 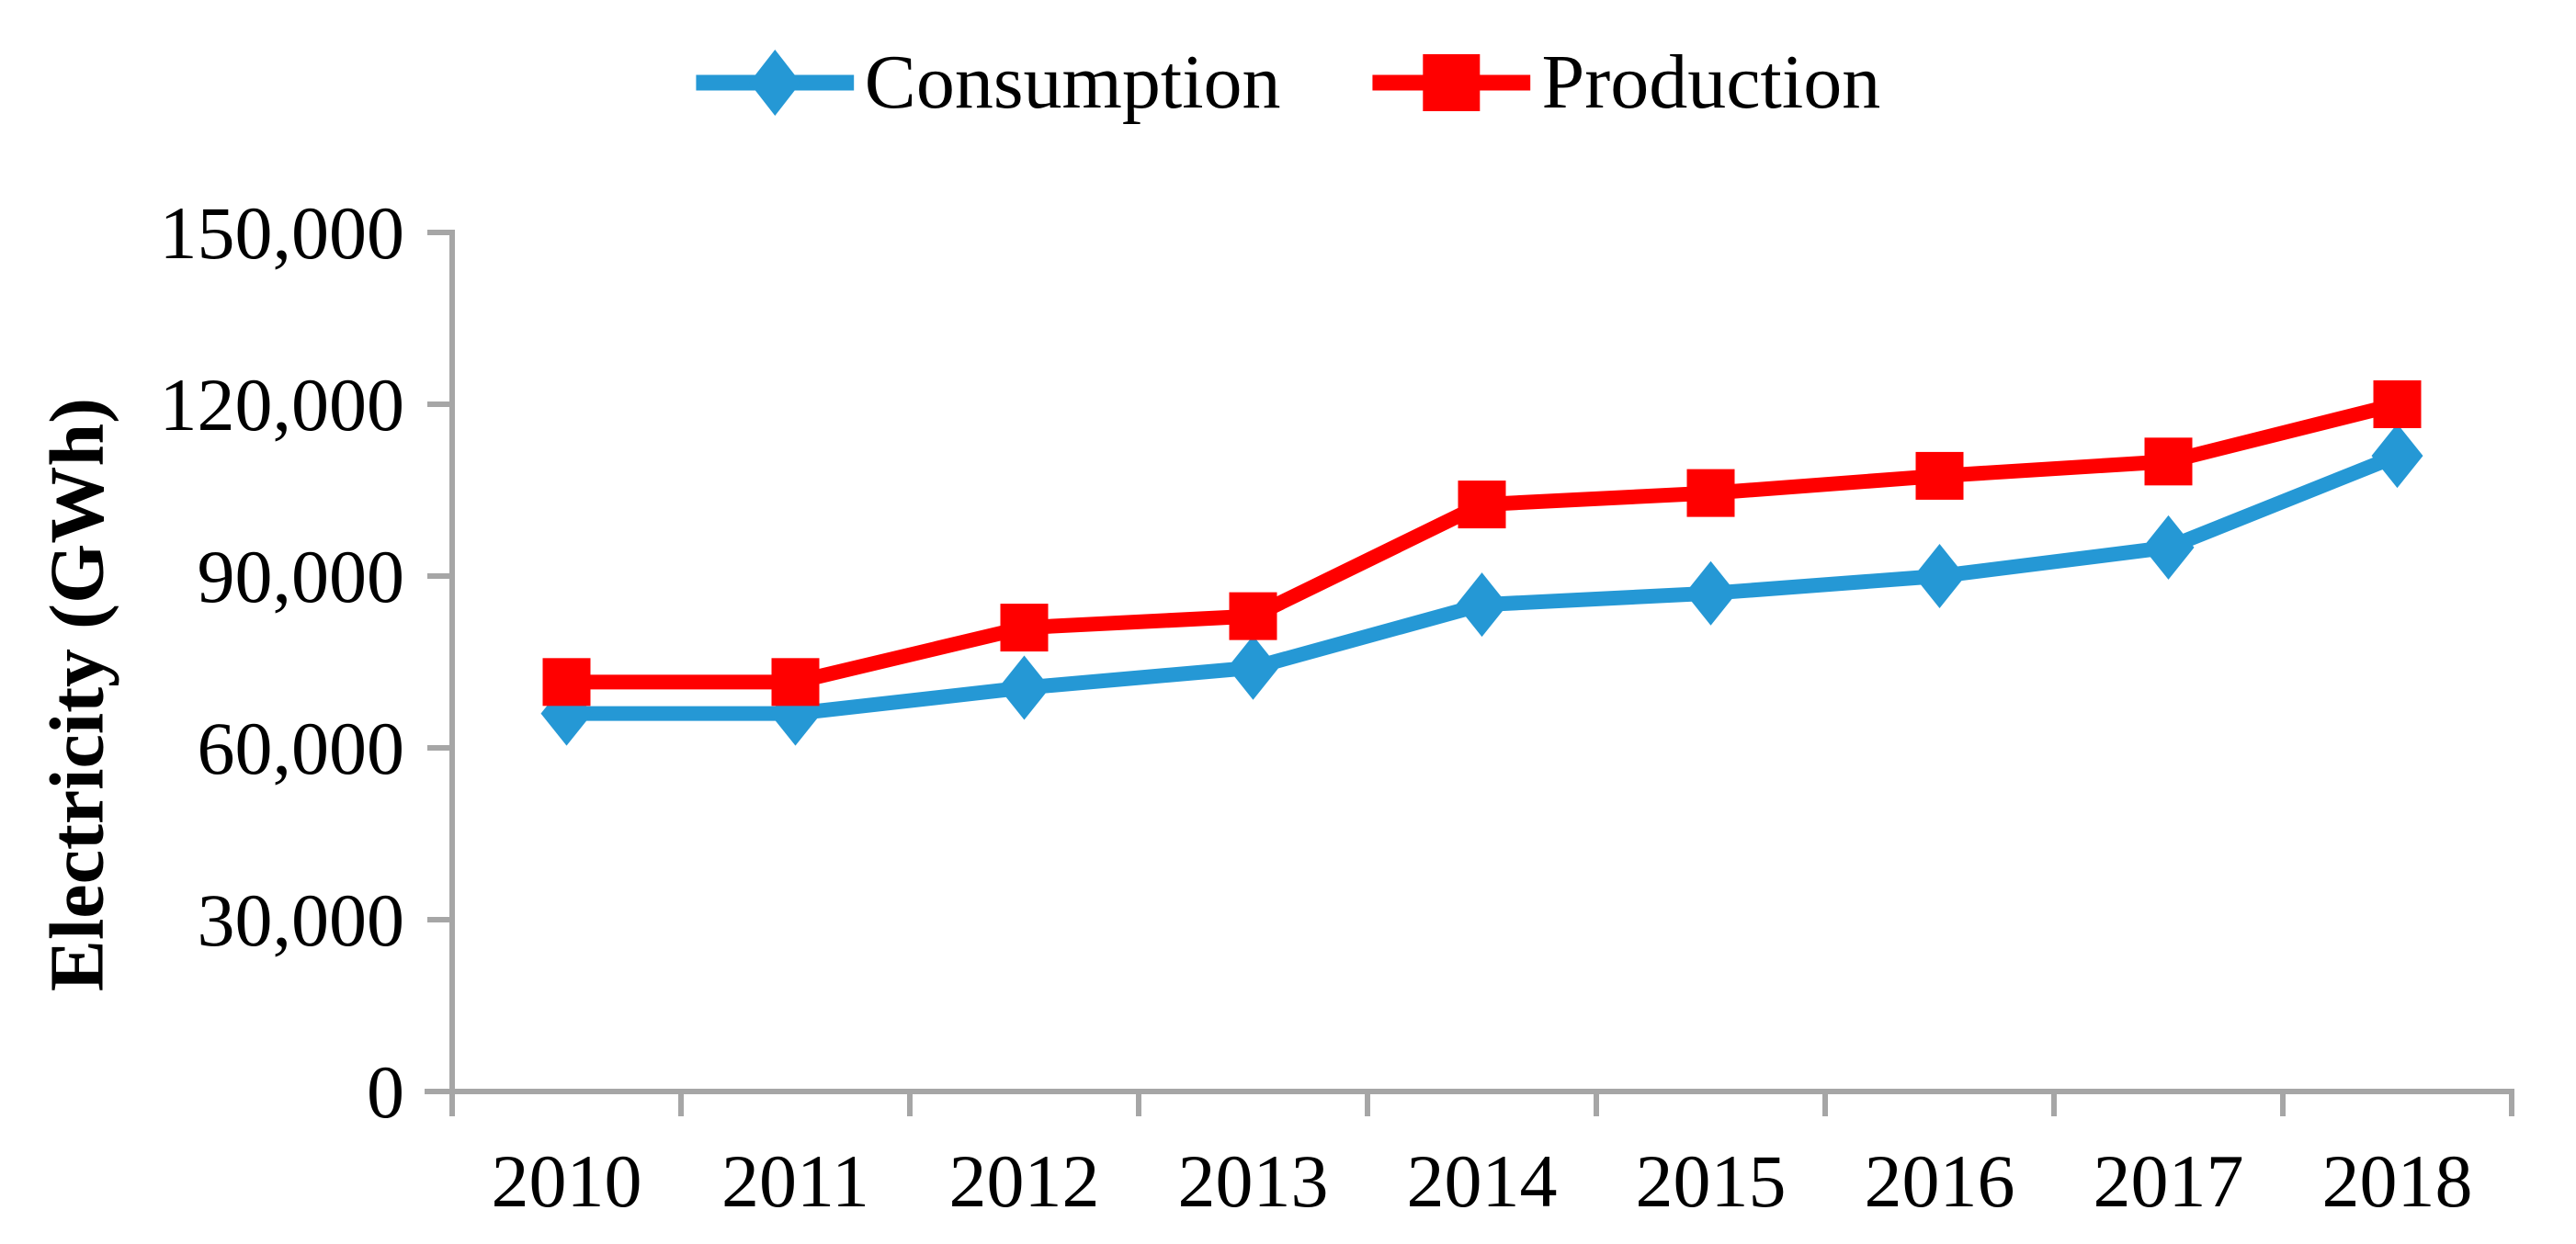 I want to click on x-tick-label: 2014, so click(x=1483, y=1181).